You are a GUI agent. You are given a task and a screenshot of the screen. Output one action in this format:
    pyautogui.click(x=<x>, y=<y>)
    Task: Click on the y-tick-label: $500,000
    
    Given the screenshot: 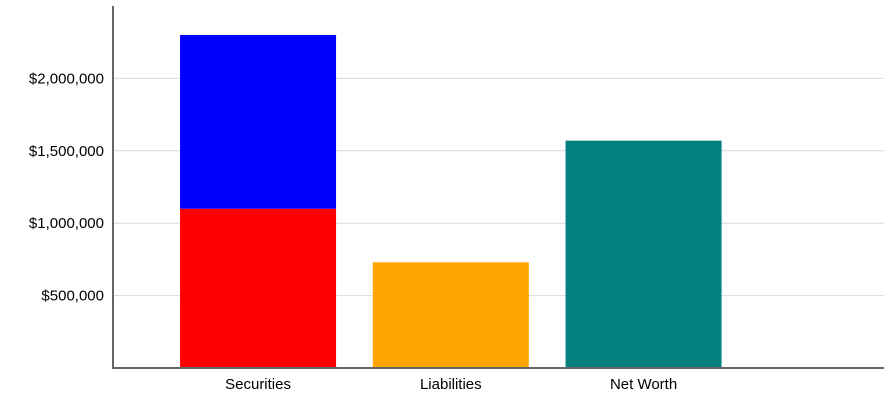 What is the action you would take?
    pyautogui.click(x=72, y=296)
    